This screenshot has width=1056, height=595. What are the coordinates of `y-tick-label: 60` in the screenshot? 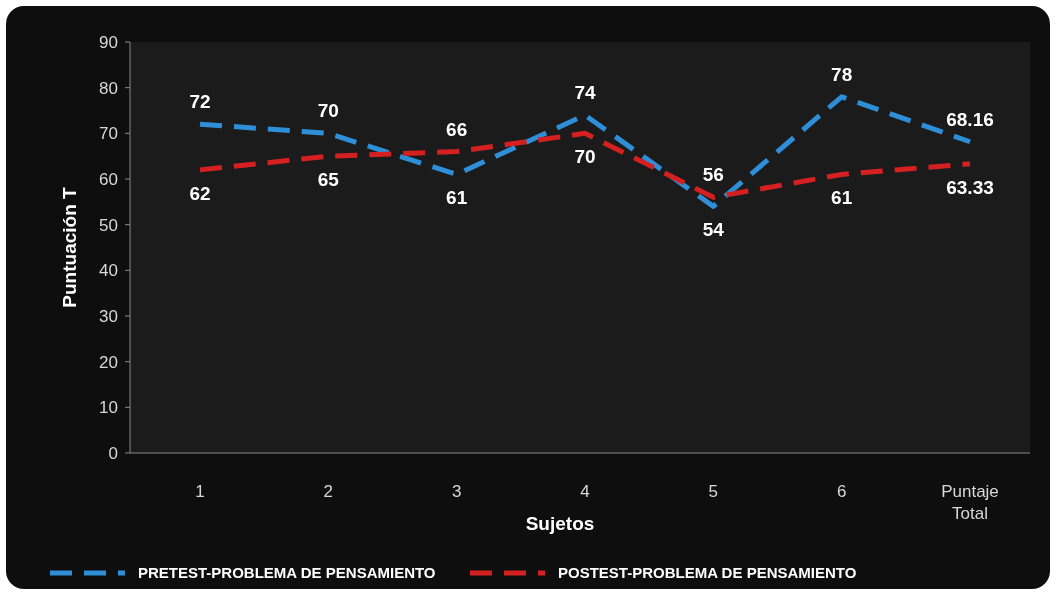 It's located at (108, 179).